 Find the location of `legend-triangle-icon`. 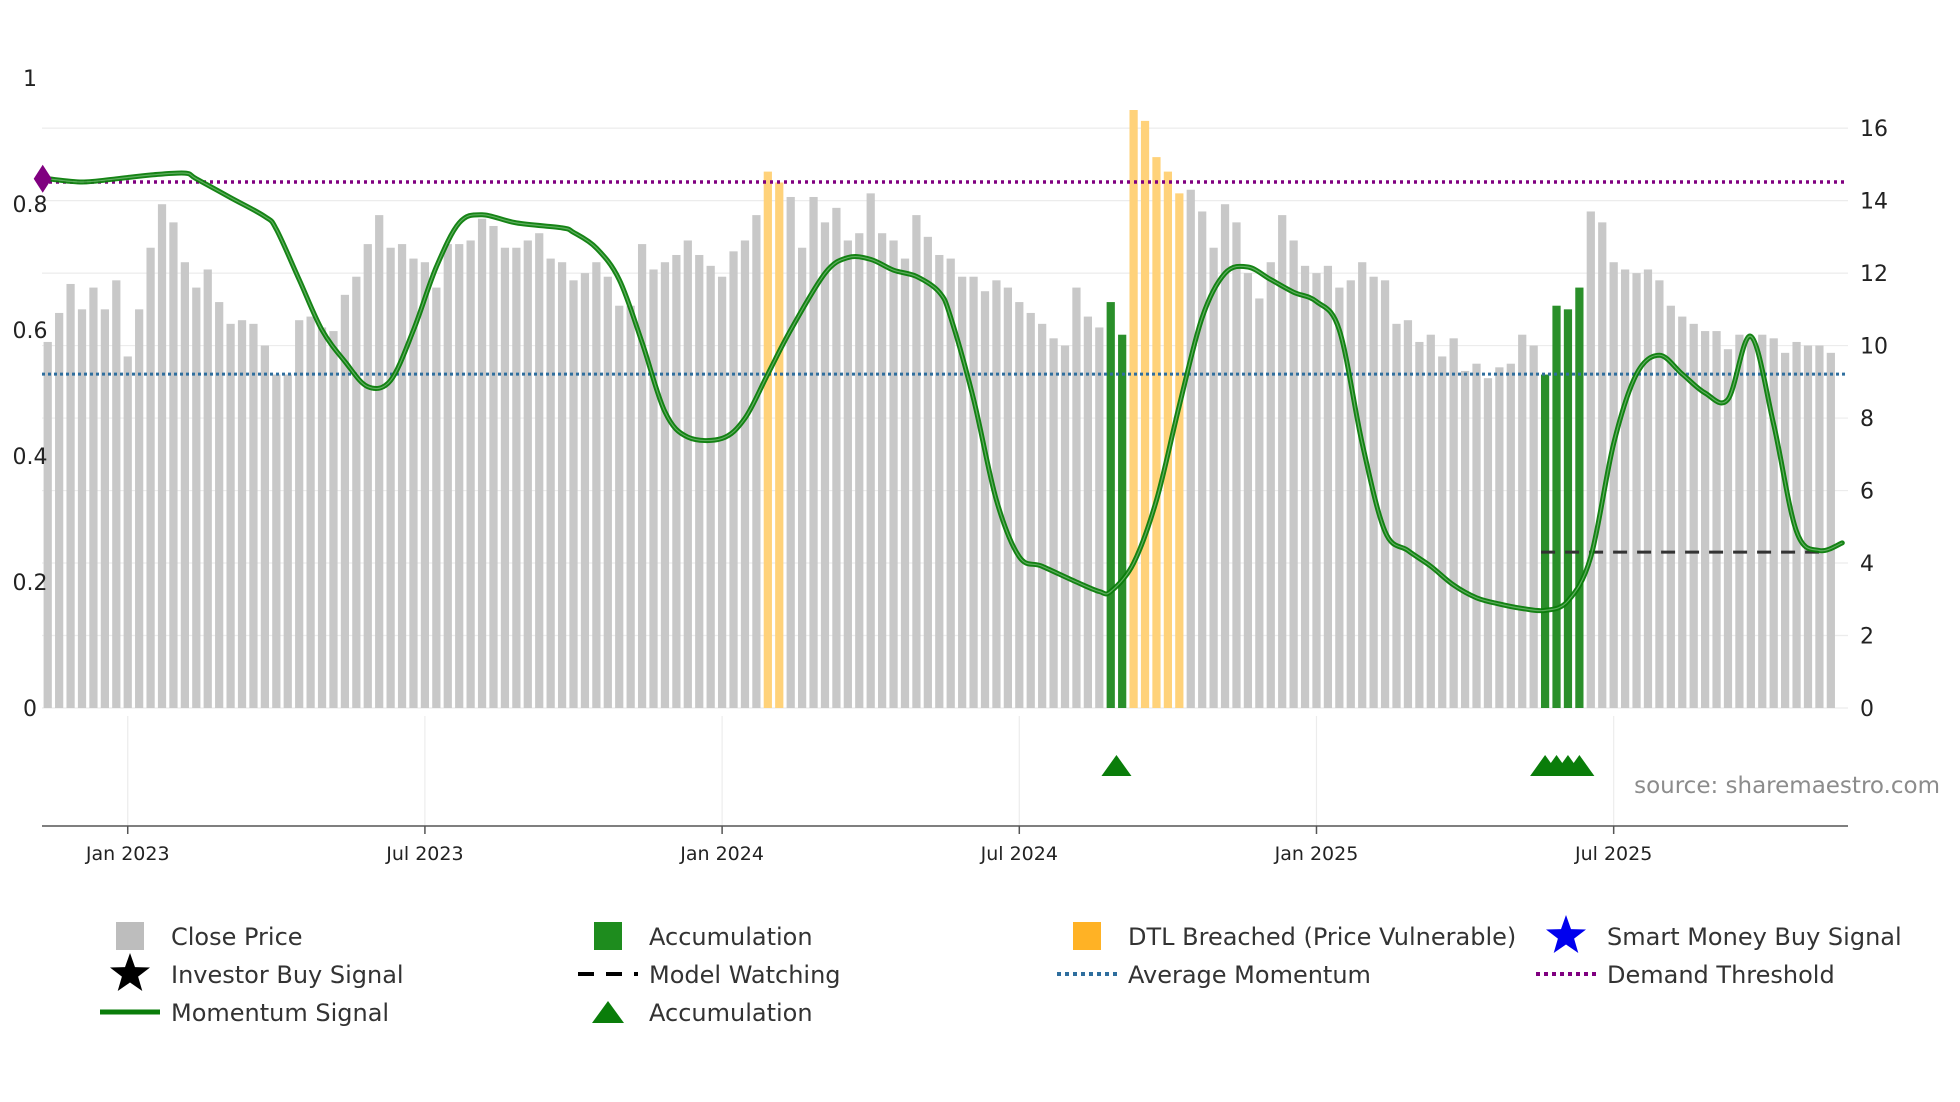

legend-triangle-icon is located at coordinates (608, 1012).